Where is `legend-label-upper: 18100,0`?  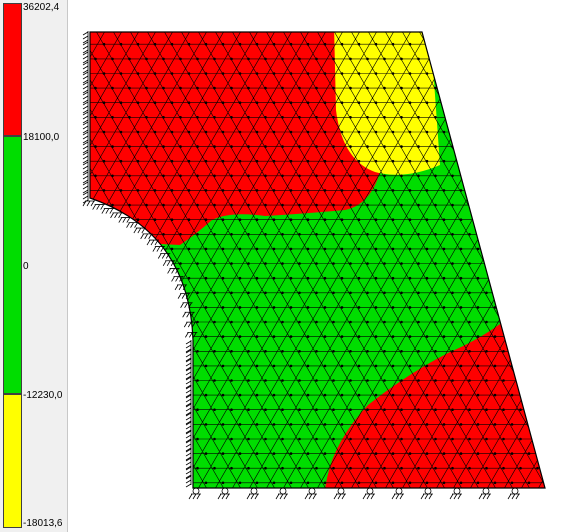 legend-label-upper: 18100,0 is located at coordinates (41, 137).